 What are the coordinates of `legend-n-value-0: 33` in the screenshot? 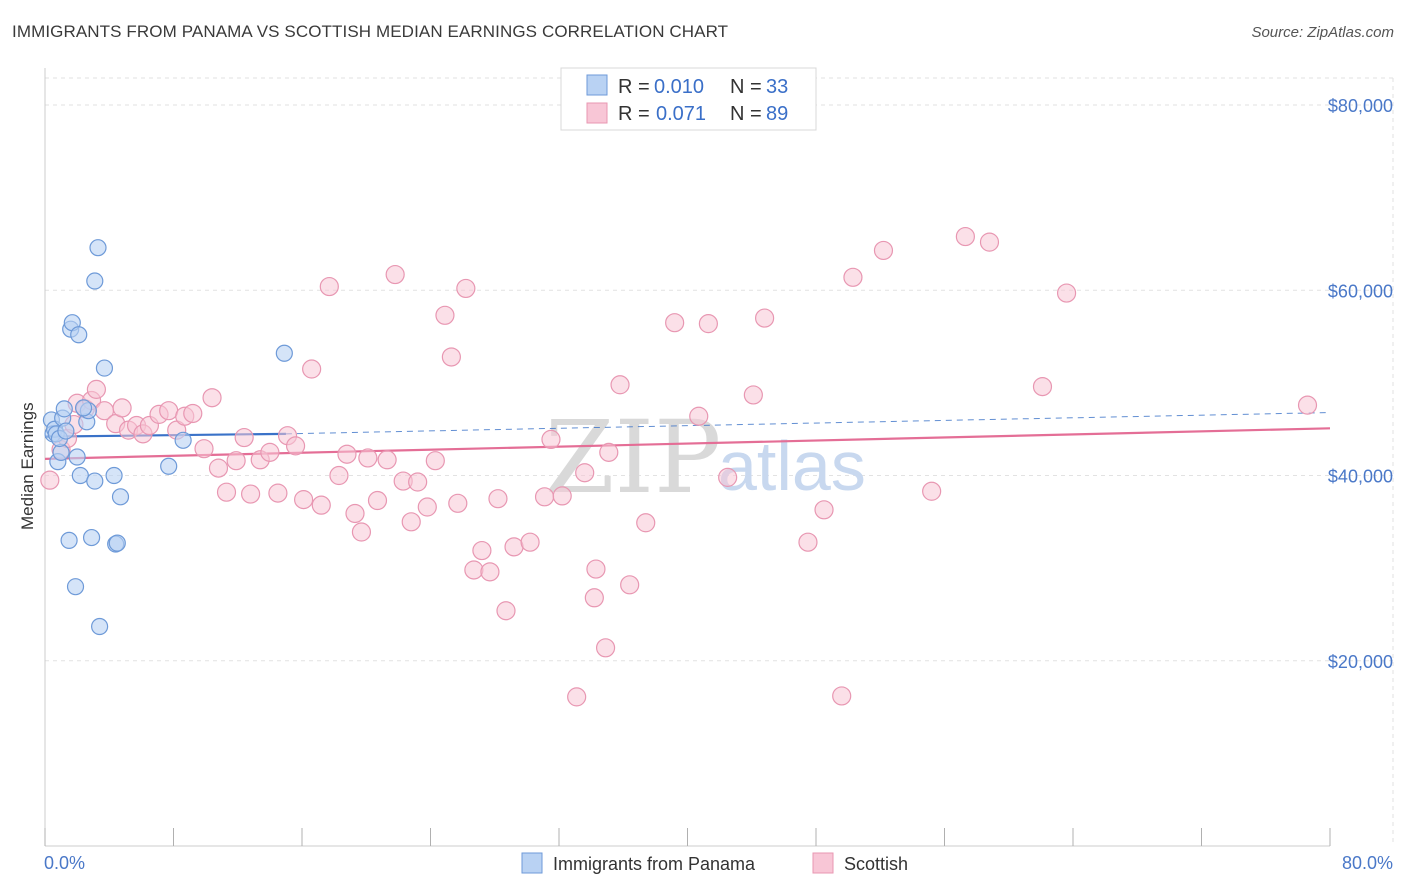 It's located at (777, 87).